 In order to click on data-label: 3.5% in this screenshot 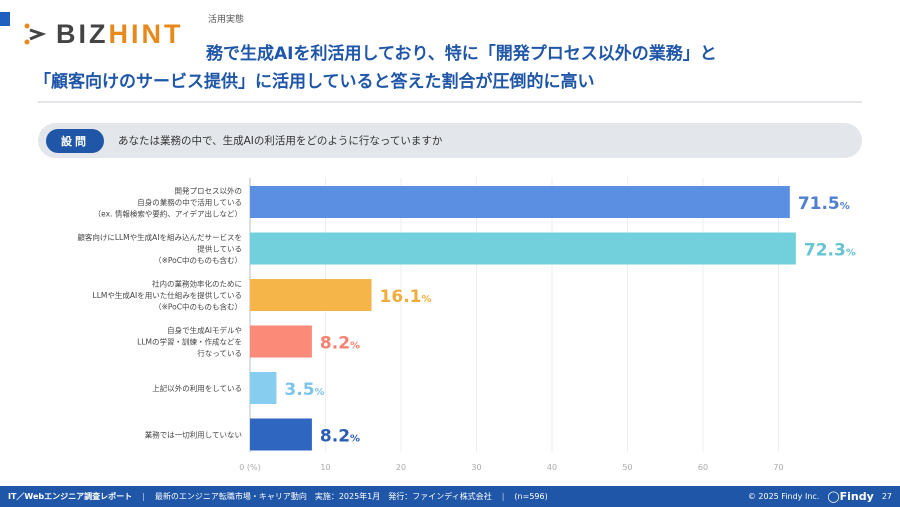, I will do `click(304, 390)`.